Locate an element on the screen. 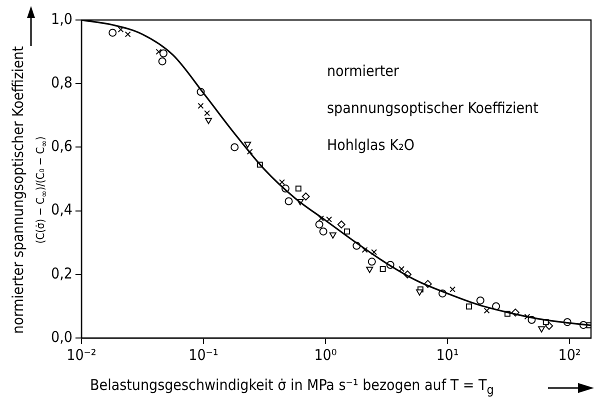 Image resolution: width=599 pixels, height=405 pixels. y-tick-label: 1,0 is located at coordinates (61, 19).